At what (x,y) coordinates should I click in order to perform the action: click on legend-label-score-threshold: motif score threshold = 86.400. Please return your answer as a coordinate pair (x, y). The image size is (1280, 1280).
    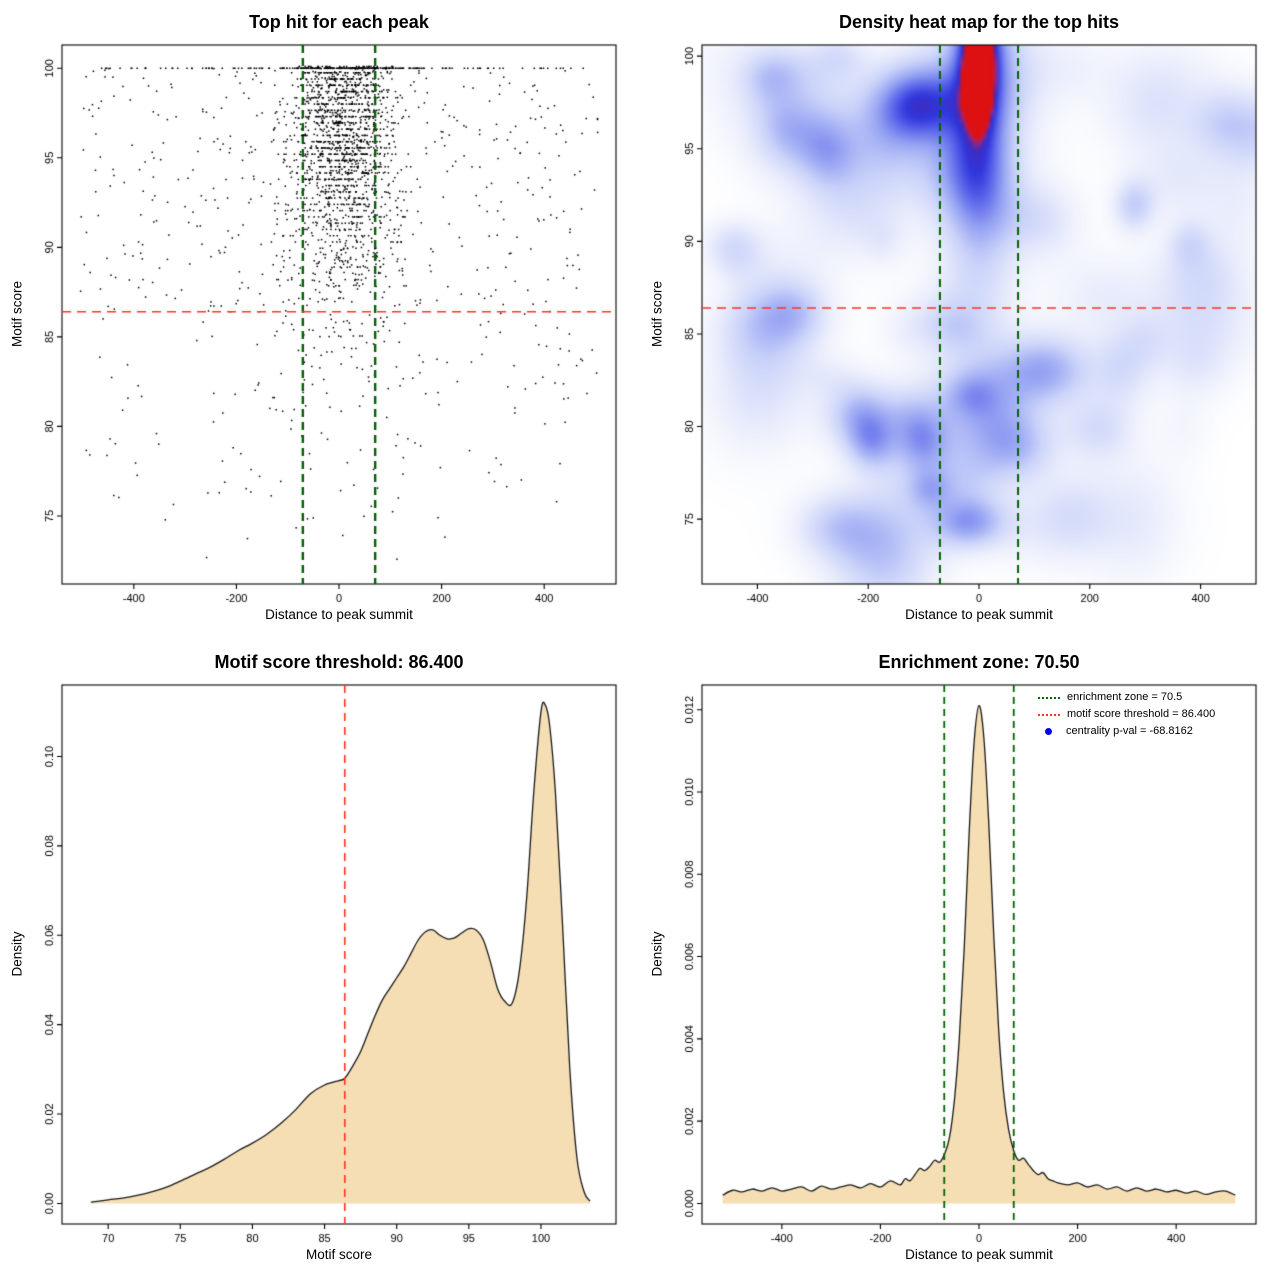
    Looking at the image, I should click on (1141, 714).